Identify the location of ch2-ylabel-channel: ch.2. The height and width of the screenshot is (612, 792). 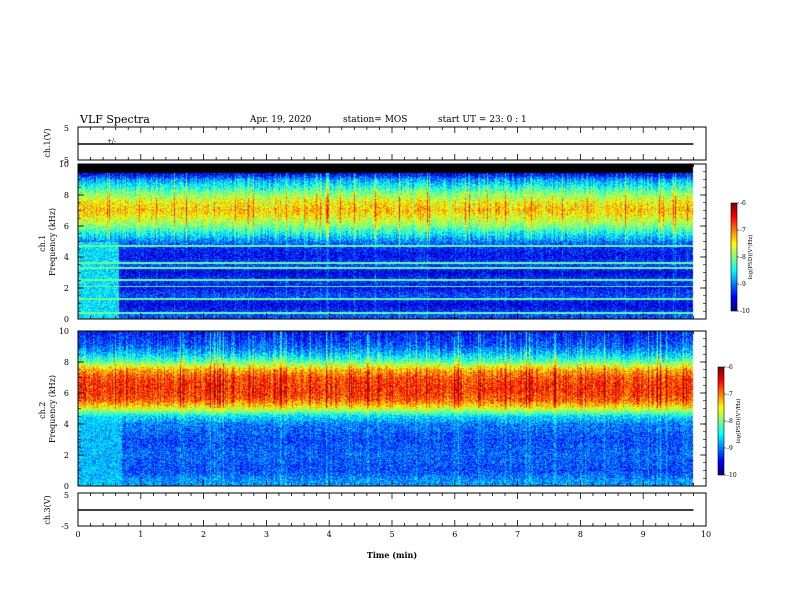
(42, 410).